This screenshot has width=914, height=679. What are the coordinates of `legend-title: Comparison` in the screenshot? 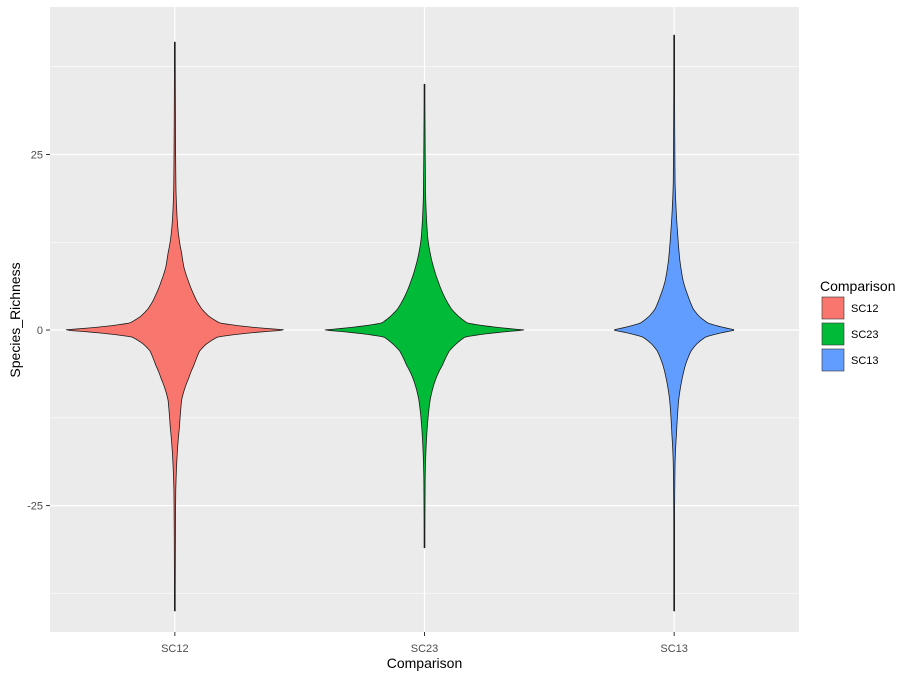 It's located at (857, 286).